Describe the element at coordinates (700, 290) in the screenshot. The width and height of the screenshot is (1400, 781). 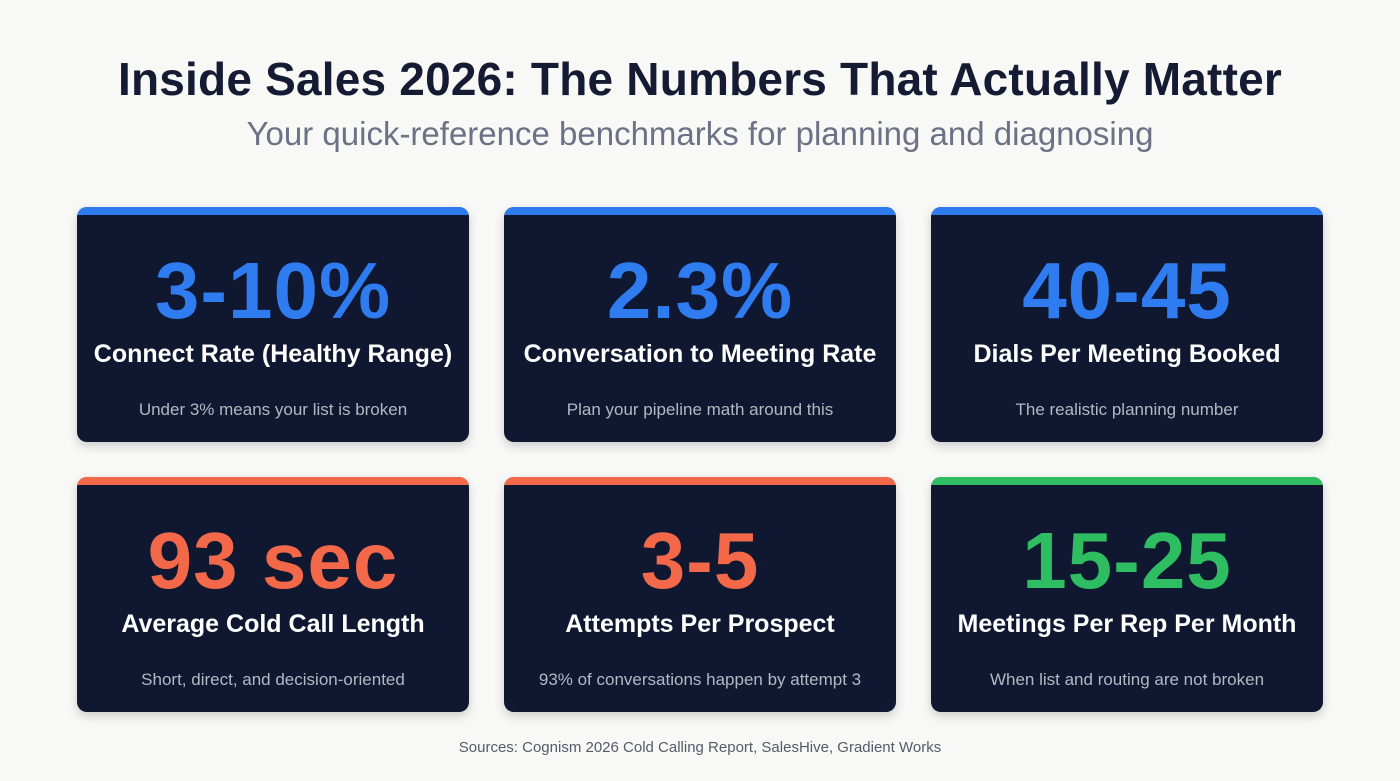
I see `stat-value: 2.3%` at that location.